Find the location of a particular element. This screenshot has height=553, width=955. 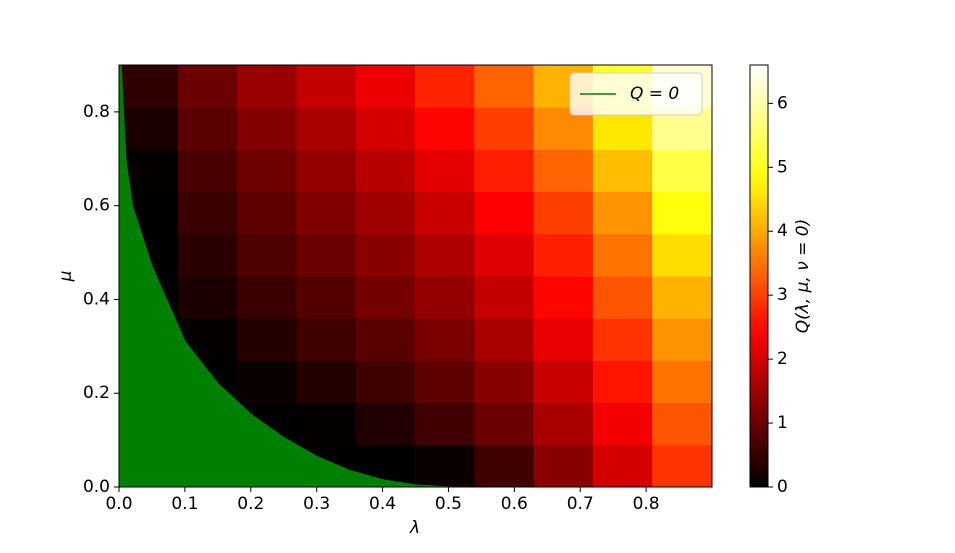

y-tick-label: 0.6 is located at coordinates (96, 206).